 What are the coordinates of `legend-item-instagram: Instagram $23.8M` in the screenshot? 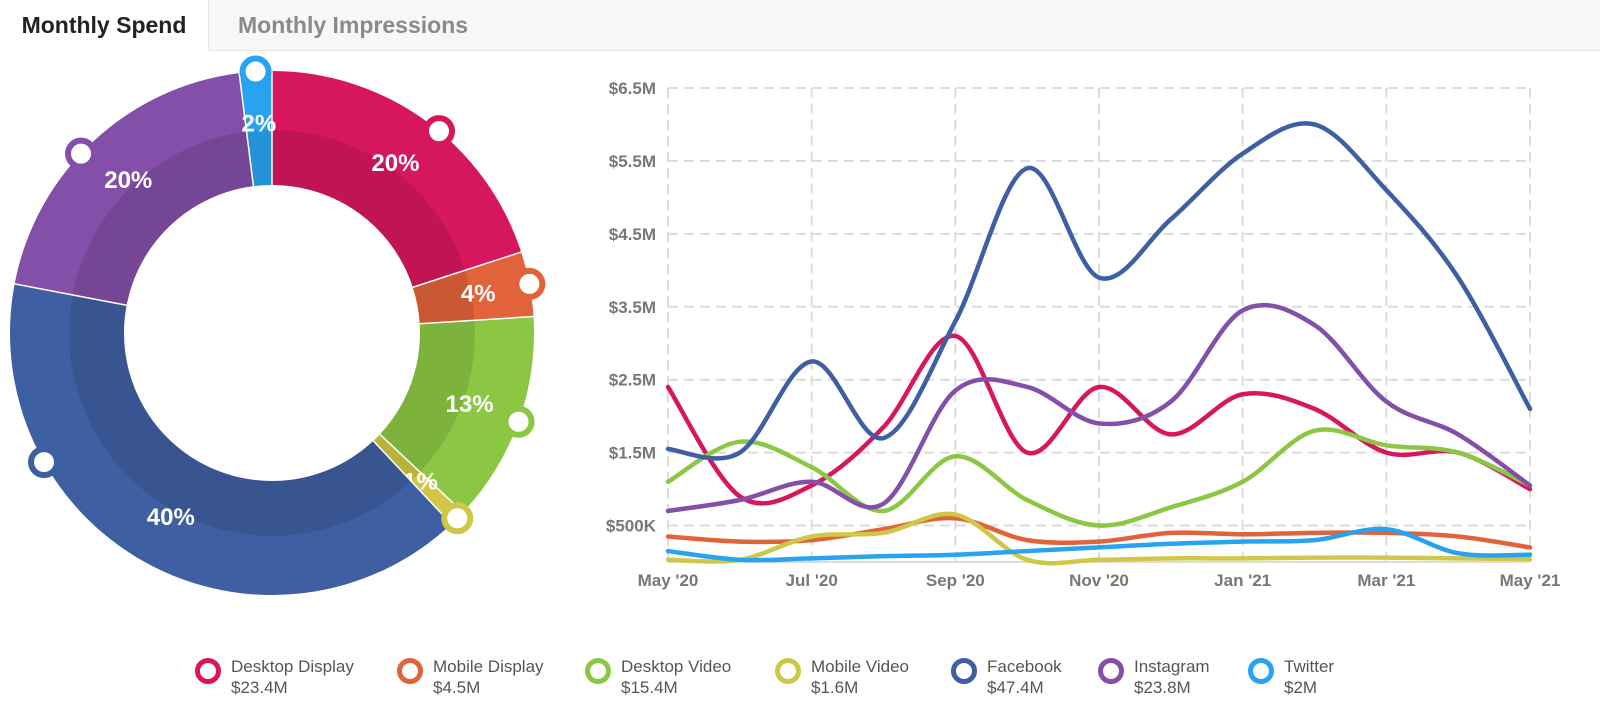 It's located at (1173, 680).